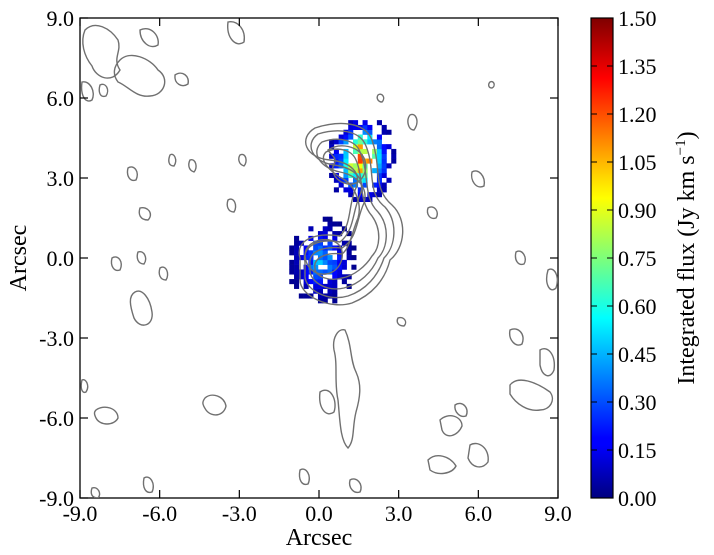 Image resolution: width=714 pixels, height=555 pixels. What do you see at coordinates (558, 513) in the screenshot?
I see `x-tick-label: 9.0` at bounding box center [558, 513].